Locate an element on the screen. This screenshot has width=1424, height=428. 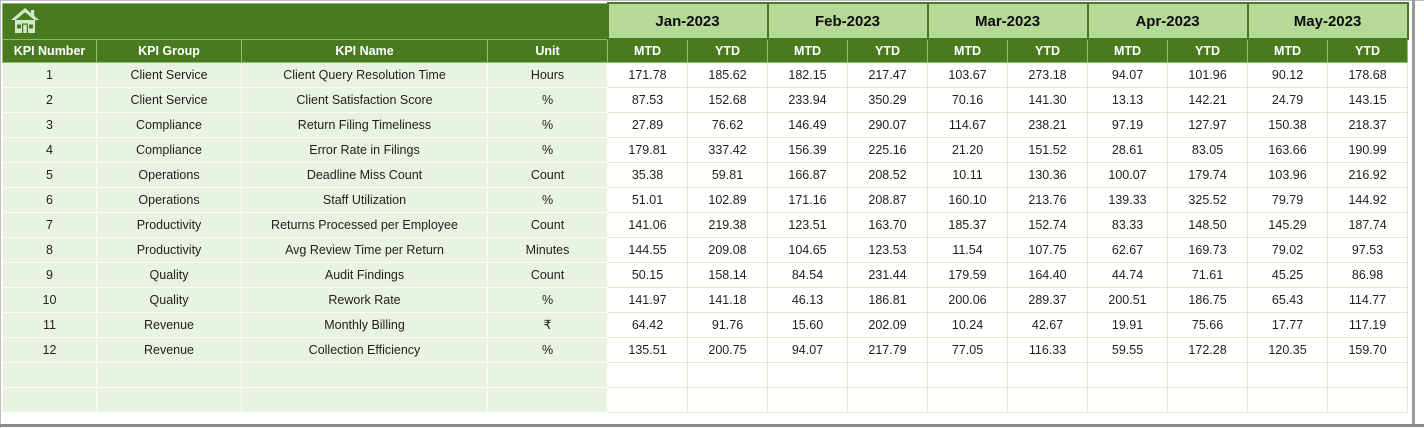
kpi-value-cell: 141.06 is located at coordinates (647, 224).